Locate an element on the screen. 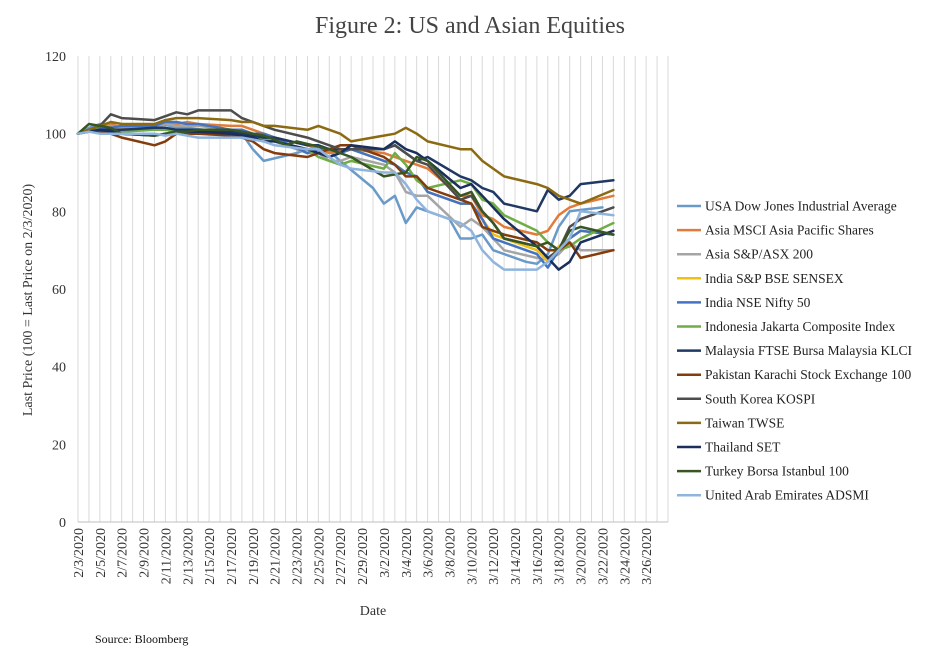 The width and height of the screenshot is (942, 656). legend-label: USA Dow Jones Industrial Average is located at coordinates (801, 206).